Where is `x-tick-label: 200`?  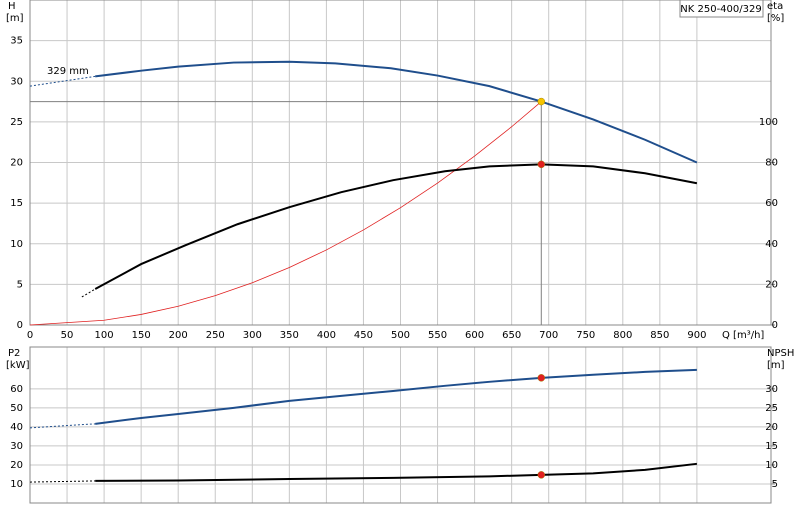
x-tick-label: 200 is located at coordinates (178, 335).